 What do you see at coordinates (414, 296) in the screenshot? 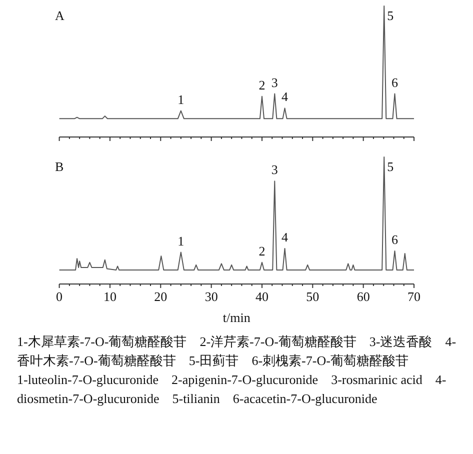
I see `x-tick-label: 70` at bounding box center [414, 296].